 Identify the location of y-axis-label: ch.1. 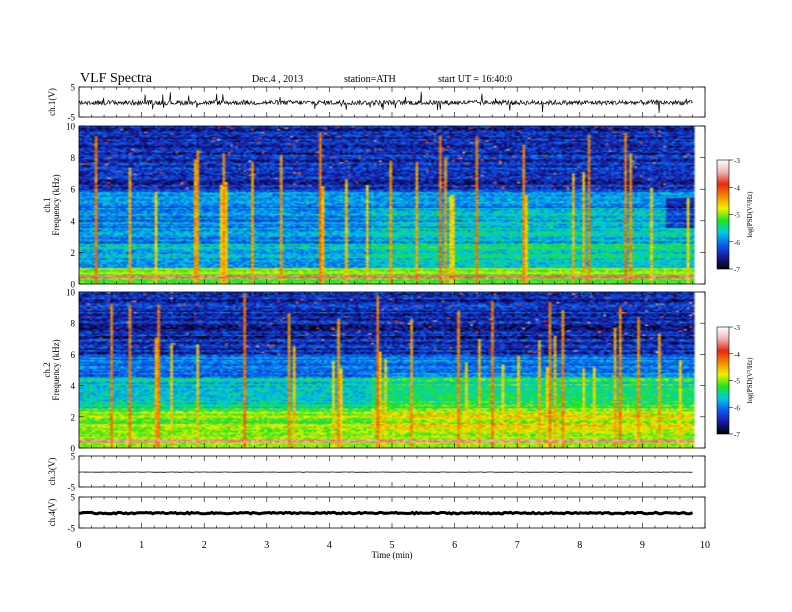
(47, 204).